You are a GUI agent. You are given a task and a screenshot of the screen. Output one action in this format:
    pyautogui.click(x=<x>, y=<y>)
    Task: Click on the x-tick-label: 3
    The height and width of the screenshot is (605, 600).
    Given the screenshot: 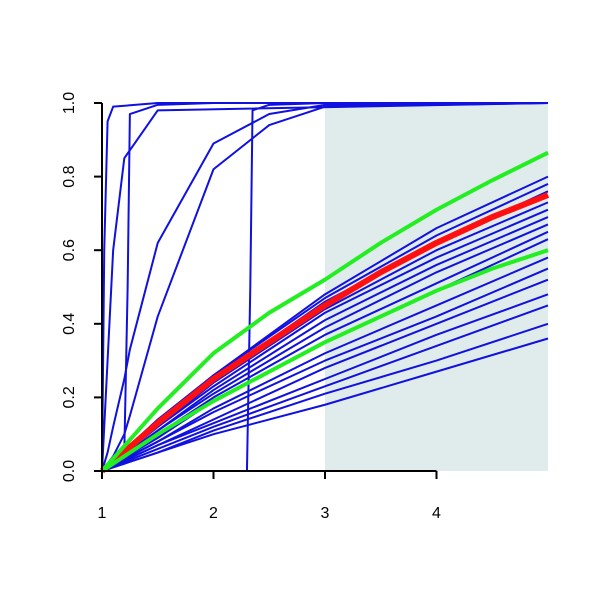 What is the action you would take?
    pyautogui.click(x=325, y=513)
    